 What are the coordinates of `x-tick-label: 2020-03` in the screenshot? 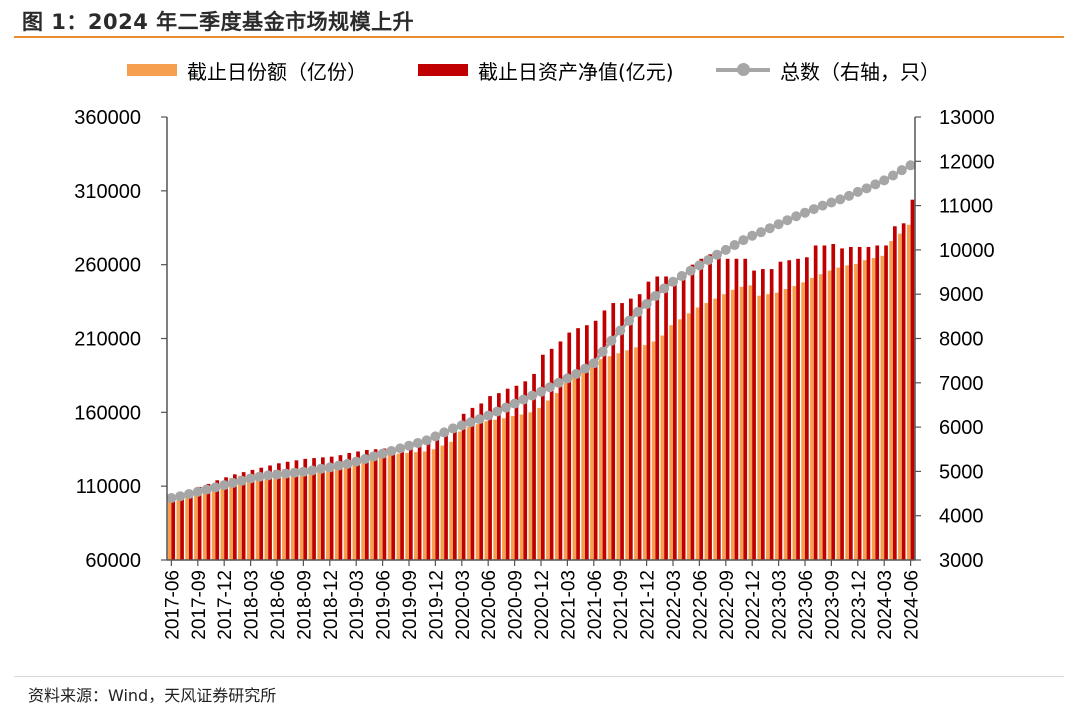 It's located at (463, 605).